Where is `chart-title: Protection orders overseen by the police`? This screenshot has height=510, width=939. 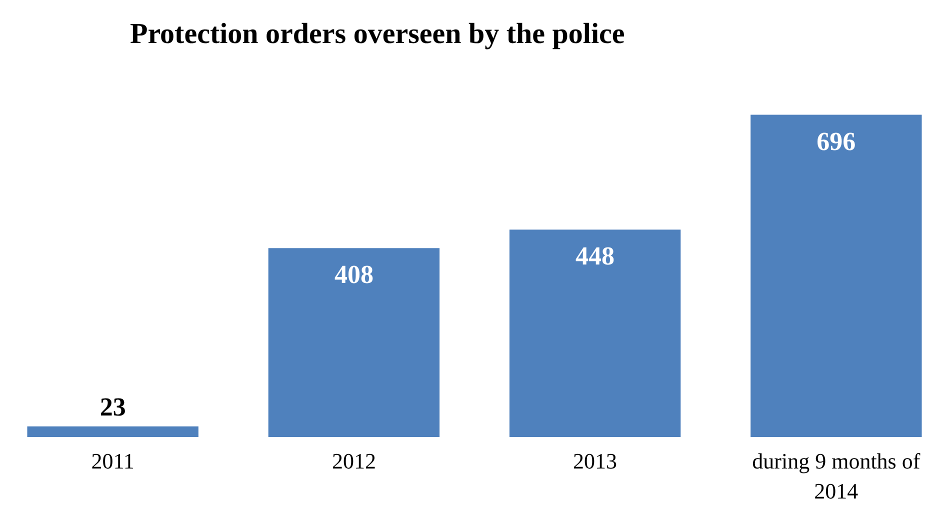 chart-title: Protection orders overseen by the police is located at coordinates (377, 34).